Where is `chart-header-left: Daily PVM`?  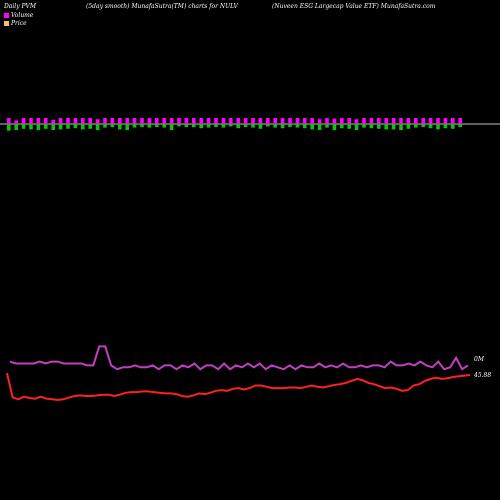 chart-header-left: Daily PVM is located at coordinates (20, 6).